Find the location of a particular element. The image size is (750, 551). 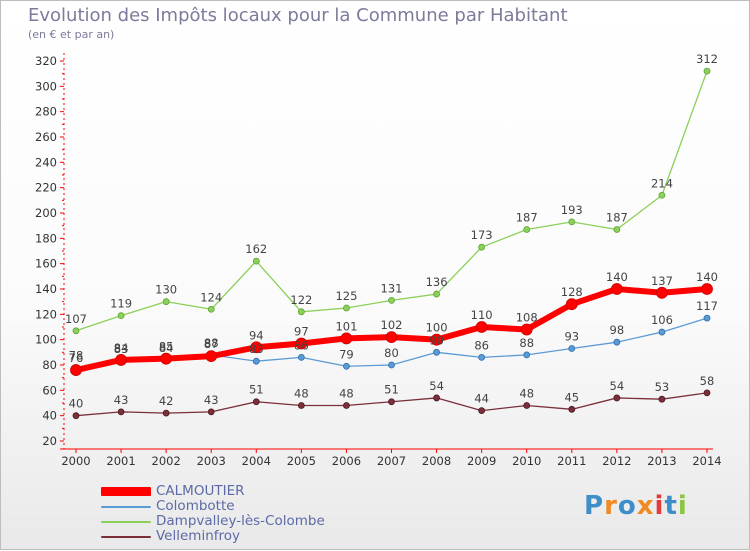

legend-label: Colombotte is located at coordinates (195, 506).